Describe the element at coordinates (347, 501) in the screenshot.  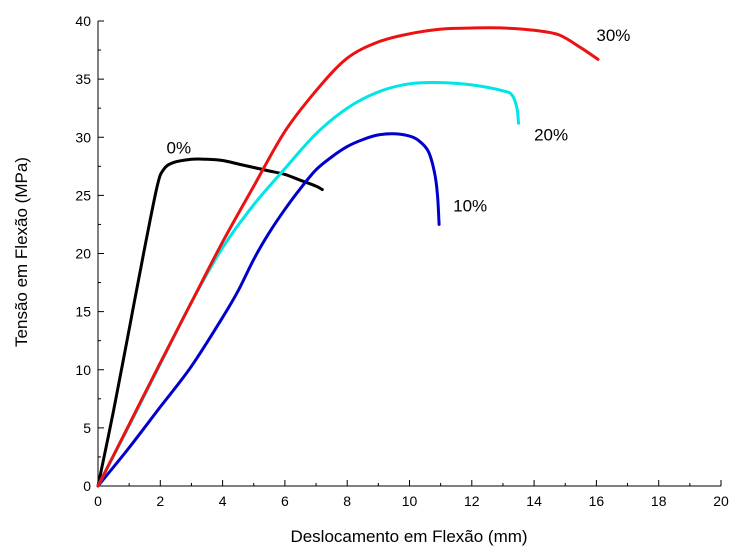
I see `x-tick-label: 8` at that location.